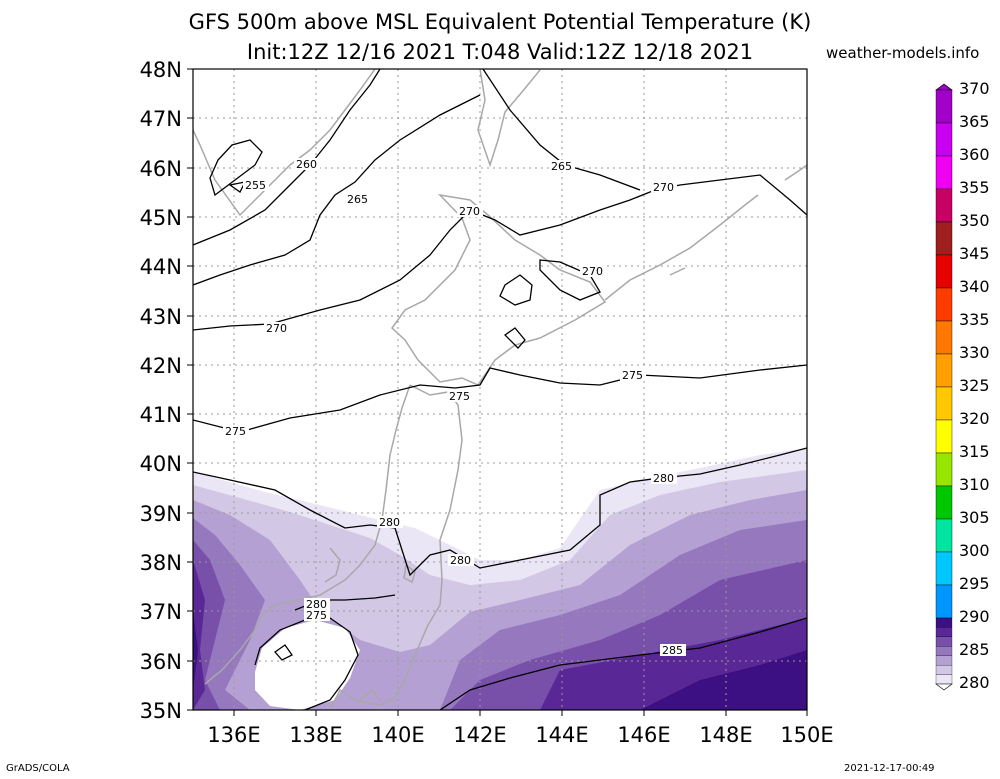  Describe the element at coordinates (38, 768) in the screenshot. I see `footer-credit: GrADS/COLA` at that location.